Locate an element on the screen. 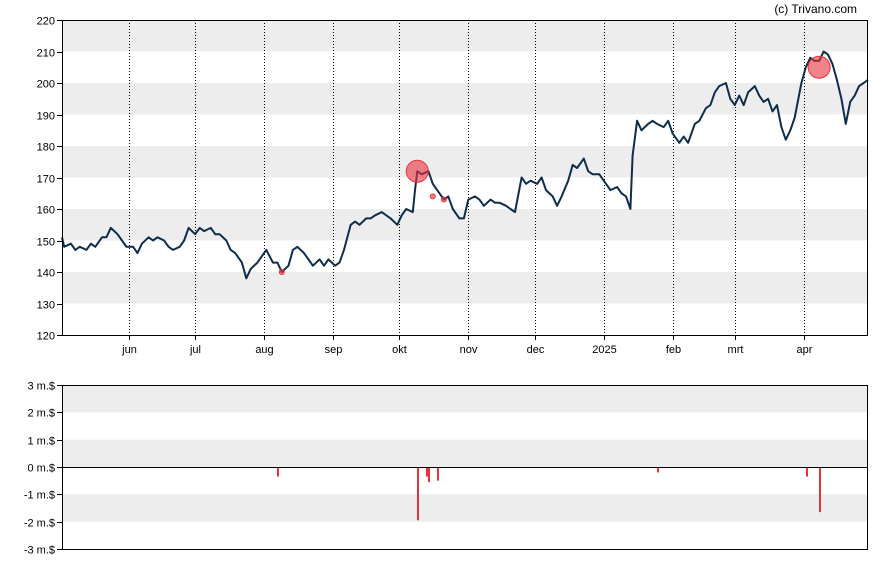  volume-bars is located at coordinates (549, 494).